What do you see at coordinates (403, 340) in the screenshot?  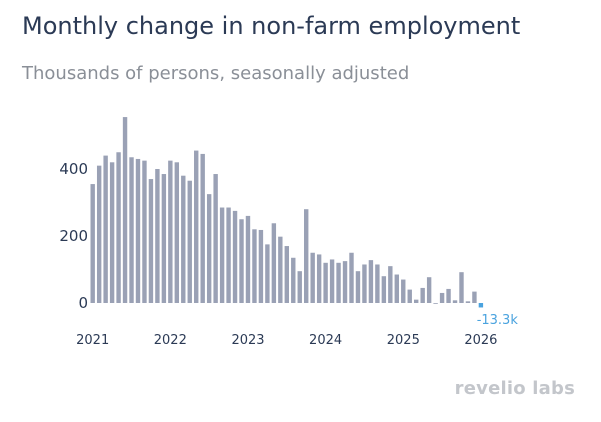 I see `x-tick-label-2025: 2025` at bounding box center [403, 340].